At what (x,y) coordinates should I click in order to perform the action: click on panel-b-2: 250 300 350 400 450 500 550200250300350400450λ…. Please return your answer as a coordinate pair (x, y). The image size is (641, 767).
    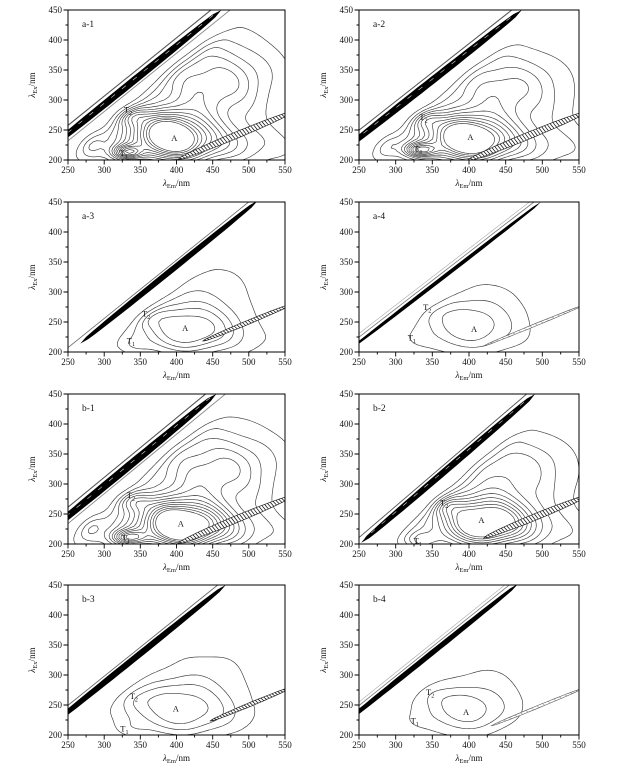
    Looking at the image, I should click on (453, 481).